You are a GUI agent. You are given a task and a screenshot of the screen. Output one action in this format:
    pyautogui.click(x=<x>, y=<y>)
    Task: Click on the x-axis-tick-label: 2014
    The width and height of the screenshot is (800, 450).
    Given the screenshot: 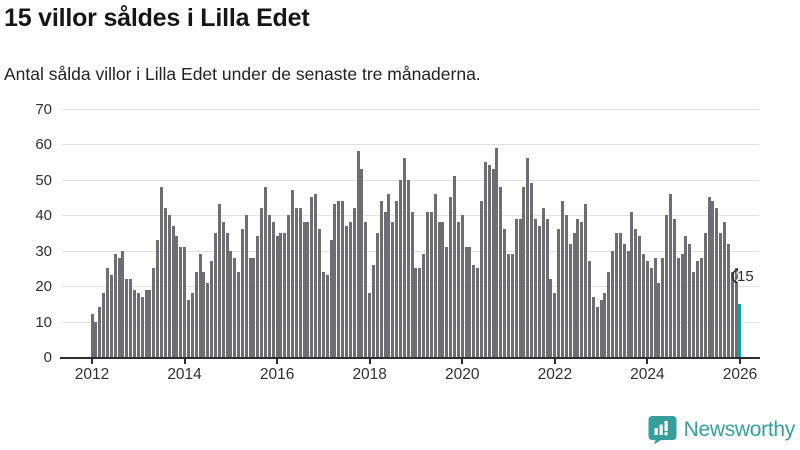 What is the action you would take?
    pyautogui.click(x=184, y=374)
    